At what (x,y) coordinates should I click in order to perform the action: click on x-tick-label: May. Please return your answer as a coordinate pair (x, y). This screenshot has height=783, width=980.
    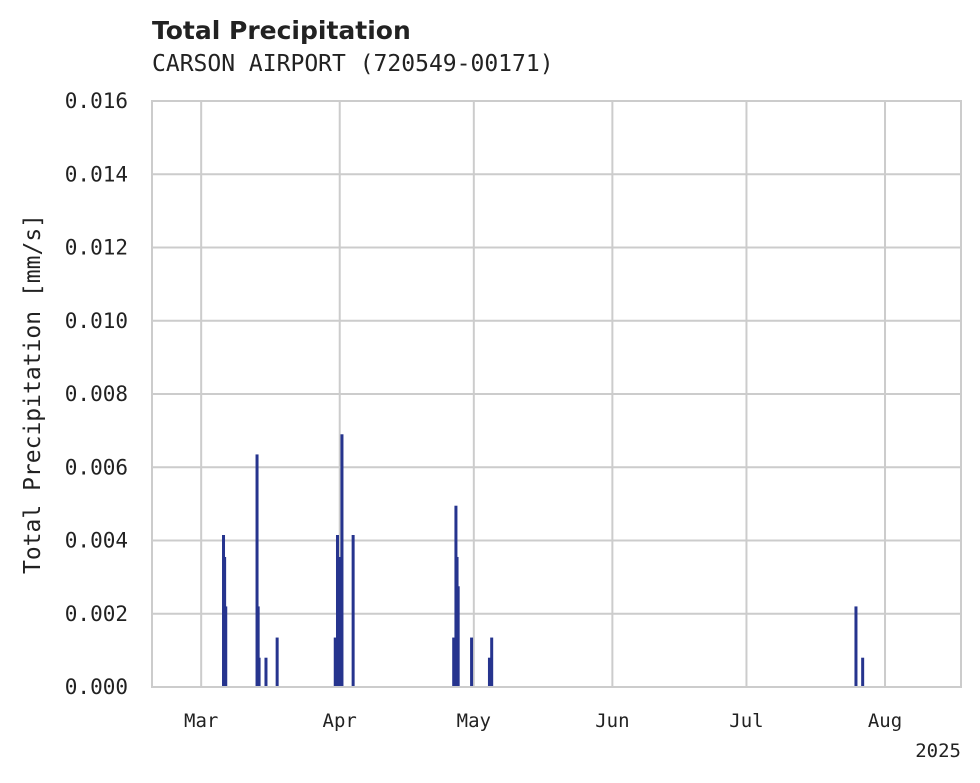
    Looking at the image, I should click on (474, 721).